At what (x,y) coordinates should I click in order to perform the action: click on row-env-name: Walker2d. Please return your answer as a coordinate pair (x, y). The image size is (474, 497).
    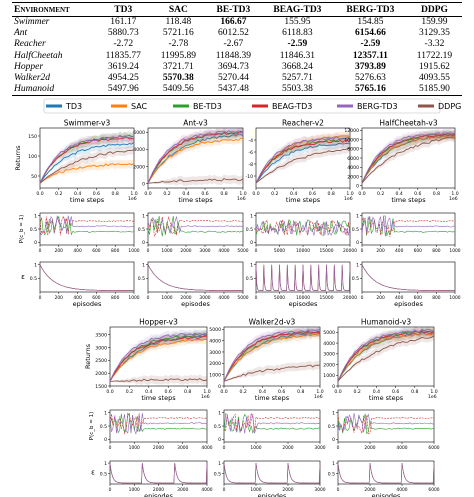
    Looking at the image, I should click on (32, 78).